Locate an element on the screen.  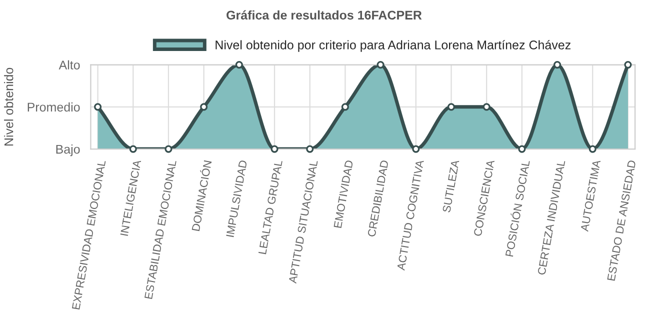
legend-label: Nivel obtenido por criterio para Adriana Lorena Martínez Chávez is located at coordinates (393, 46).